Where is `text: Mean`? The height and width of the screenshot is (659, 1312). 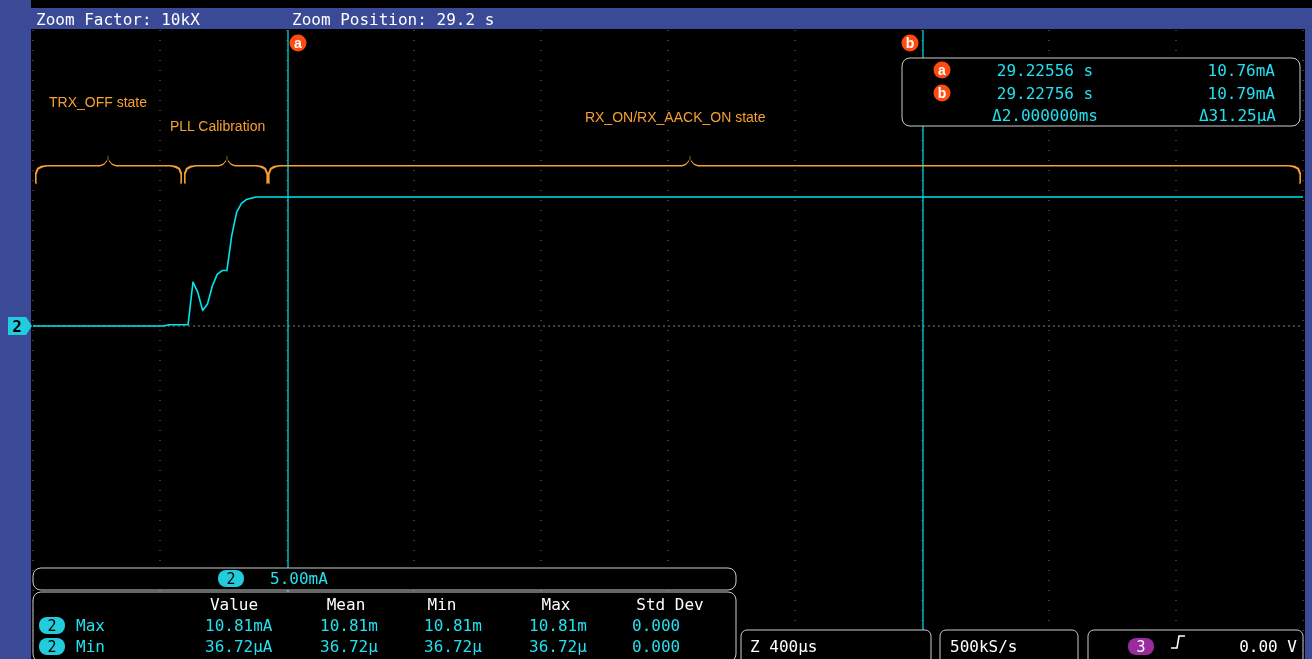
text: Mean is located at coordinates (346, 604).